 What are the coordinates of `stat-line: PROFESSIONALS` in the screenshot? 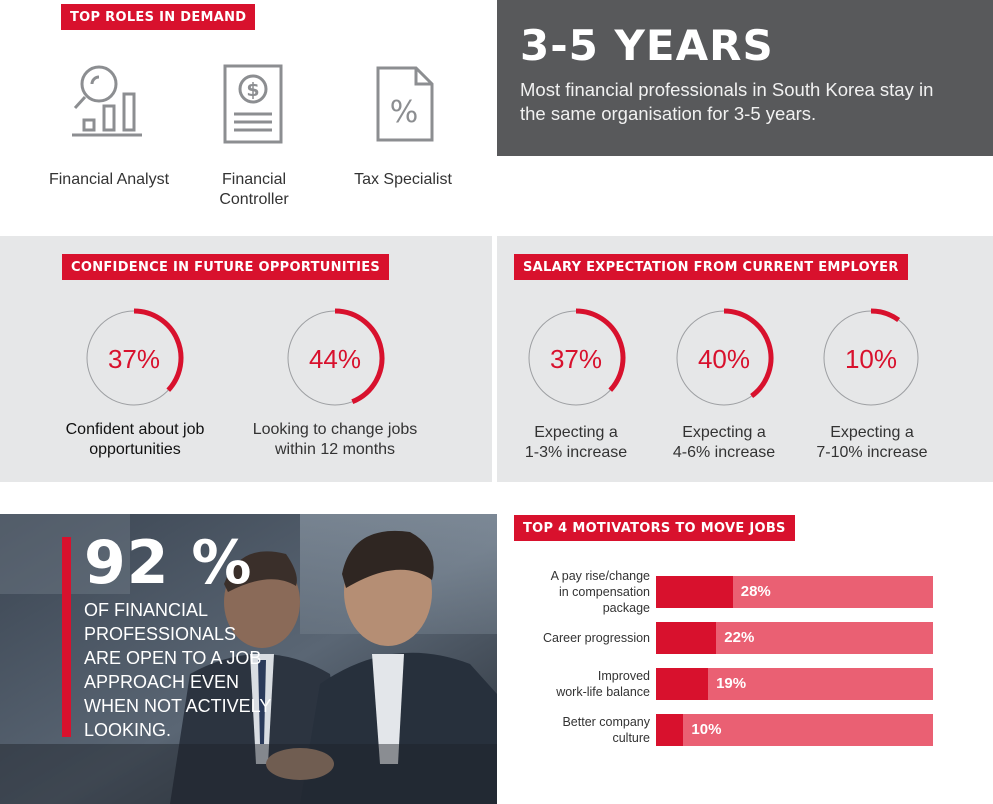 It's located at (160, 634).